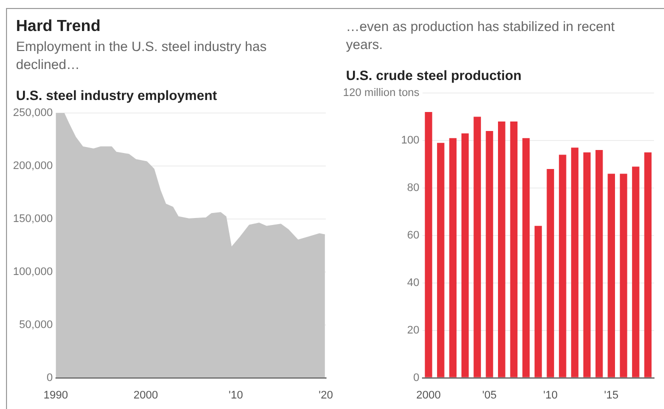 This screenshot has width=664, height=409. Describe the element at coordinates (59, 27) in the screenshot. I see `text: Hard Trend` at that location.